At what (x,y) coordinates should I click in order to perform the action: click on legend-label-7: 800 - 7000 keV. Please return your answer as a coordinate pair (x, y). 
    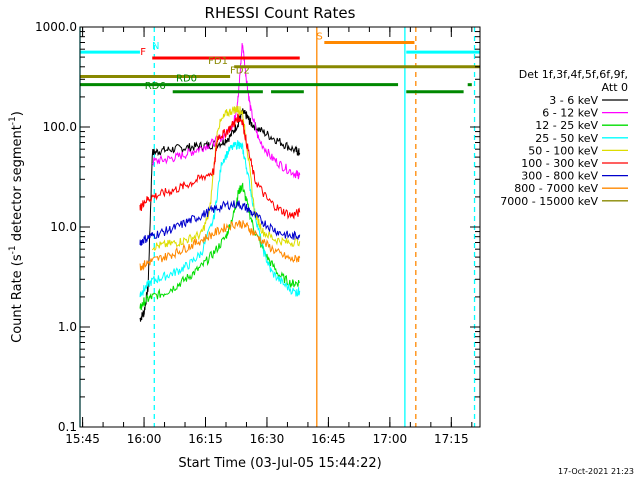
    Looking at the image, I should click on (556, 188).